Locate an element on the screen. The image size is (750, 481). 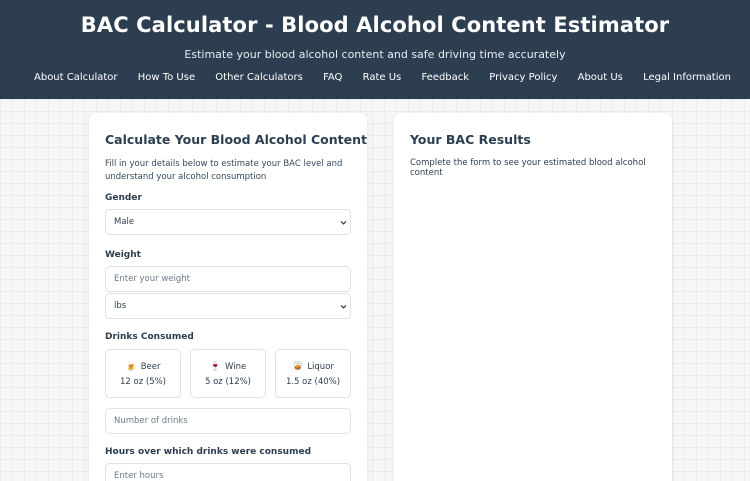
gender-select-value: Male is located at coordinates (124, 222).